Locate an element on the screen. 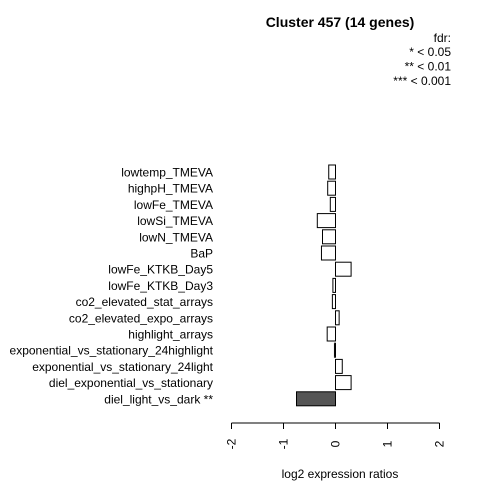 Image resolution: width=480 pixels, height=495 pixels. legend-title: fdr: is located at coordinates (442, 38).